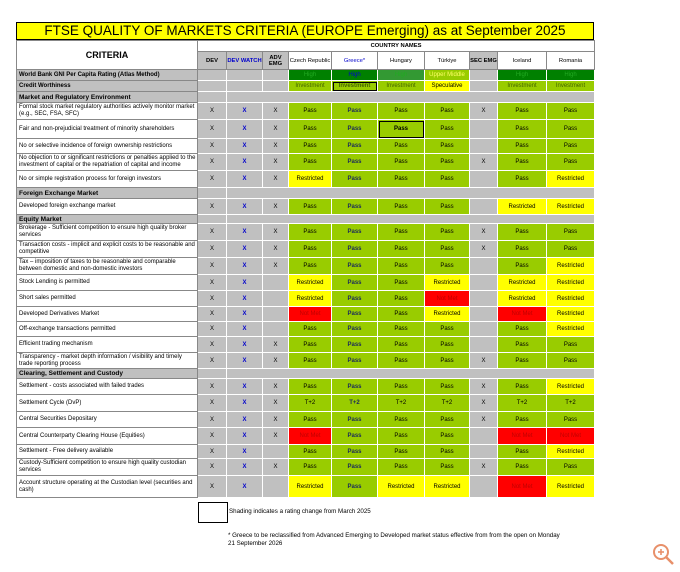 The image size is (680, 572). What do you see at coordinates (107, 219) in the screenshot?
I see `section-title: Equity Market` at bounding box center [107, 219].